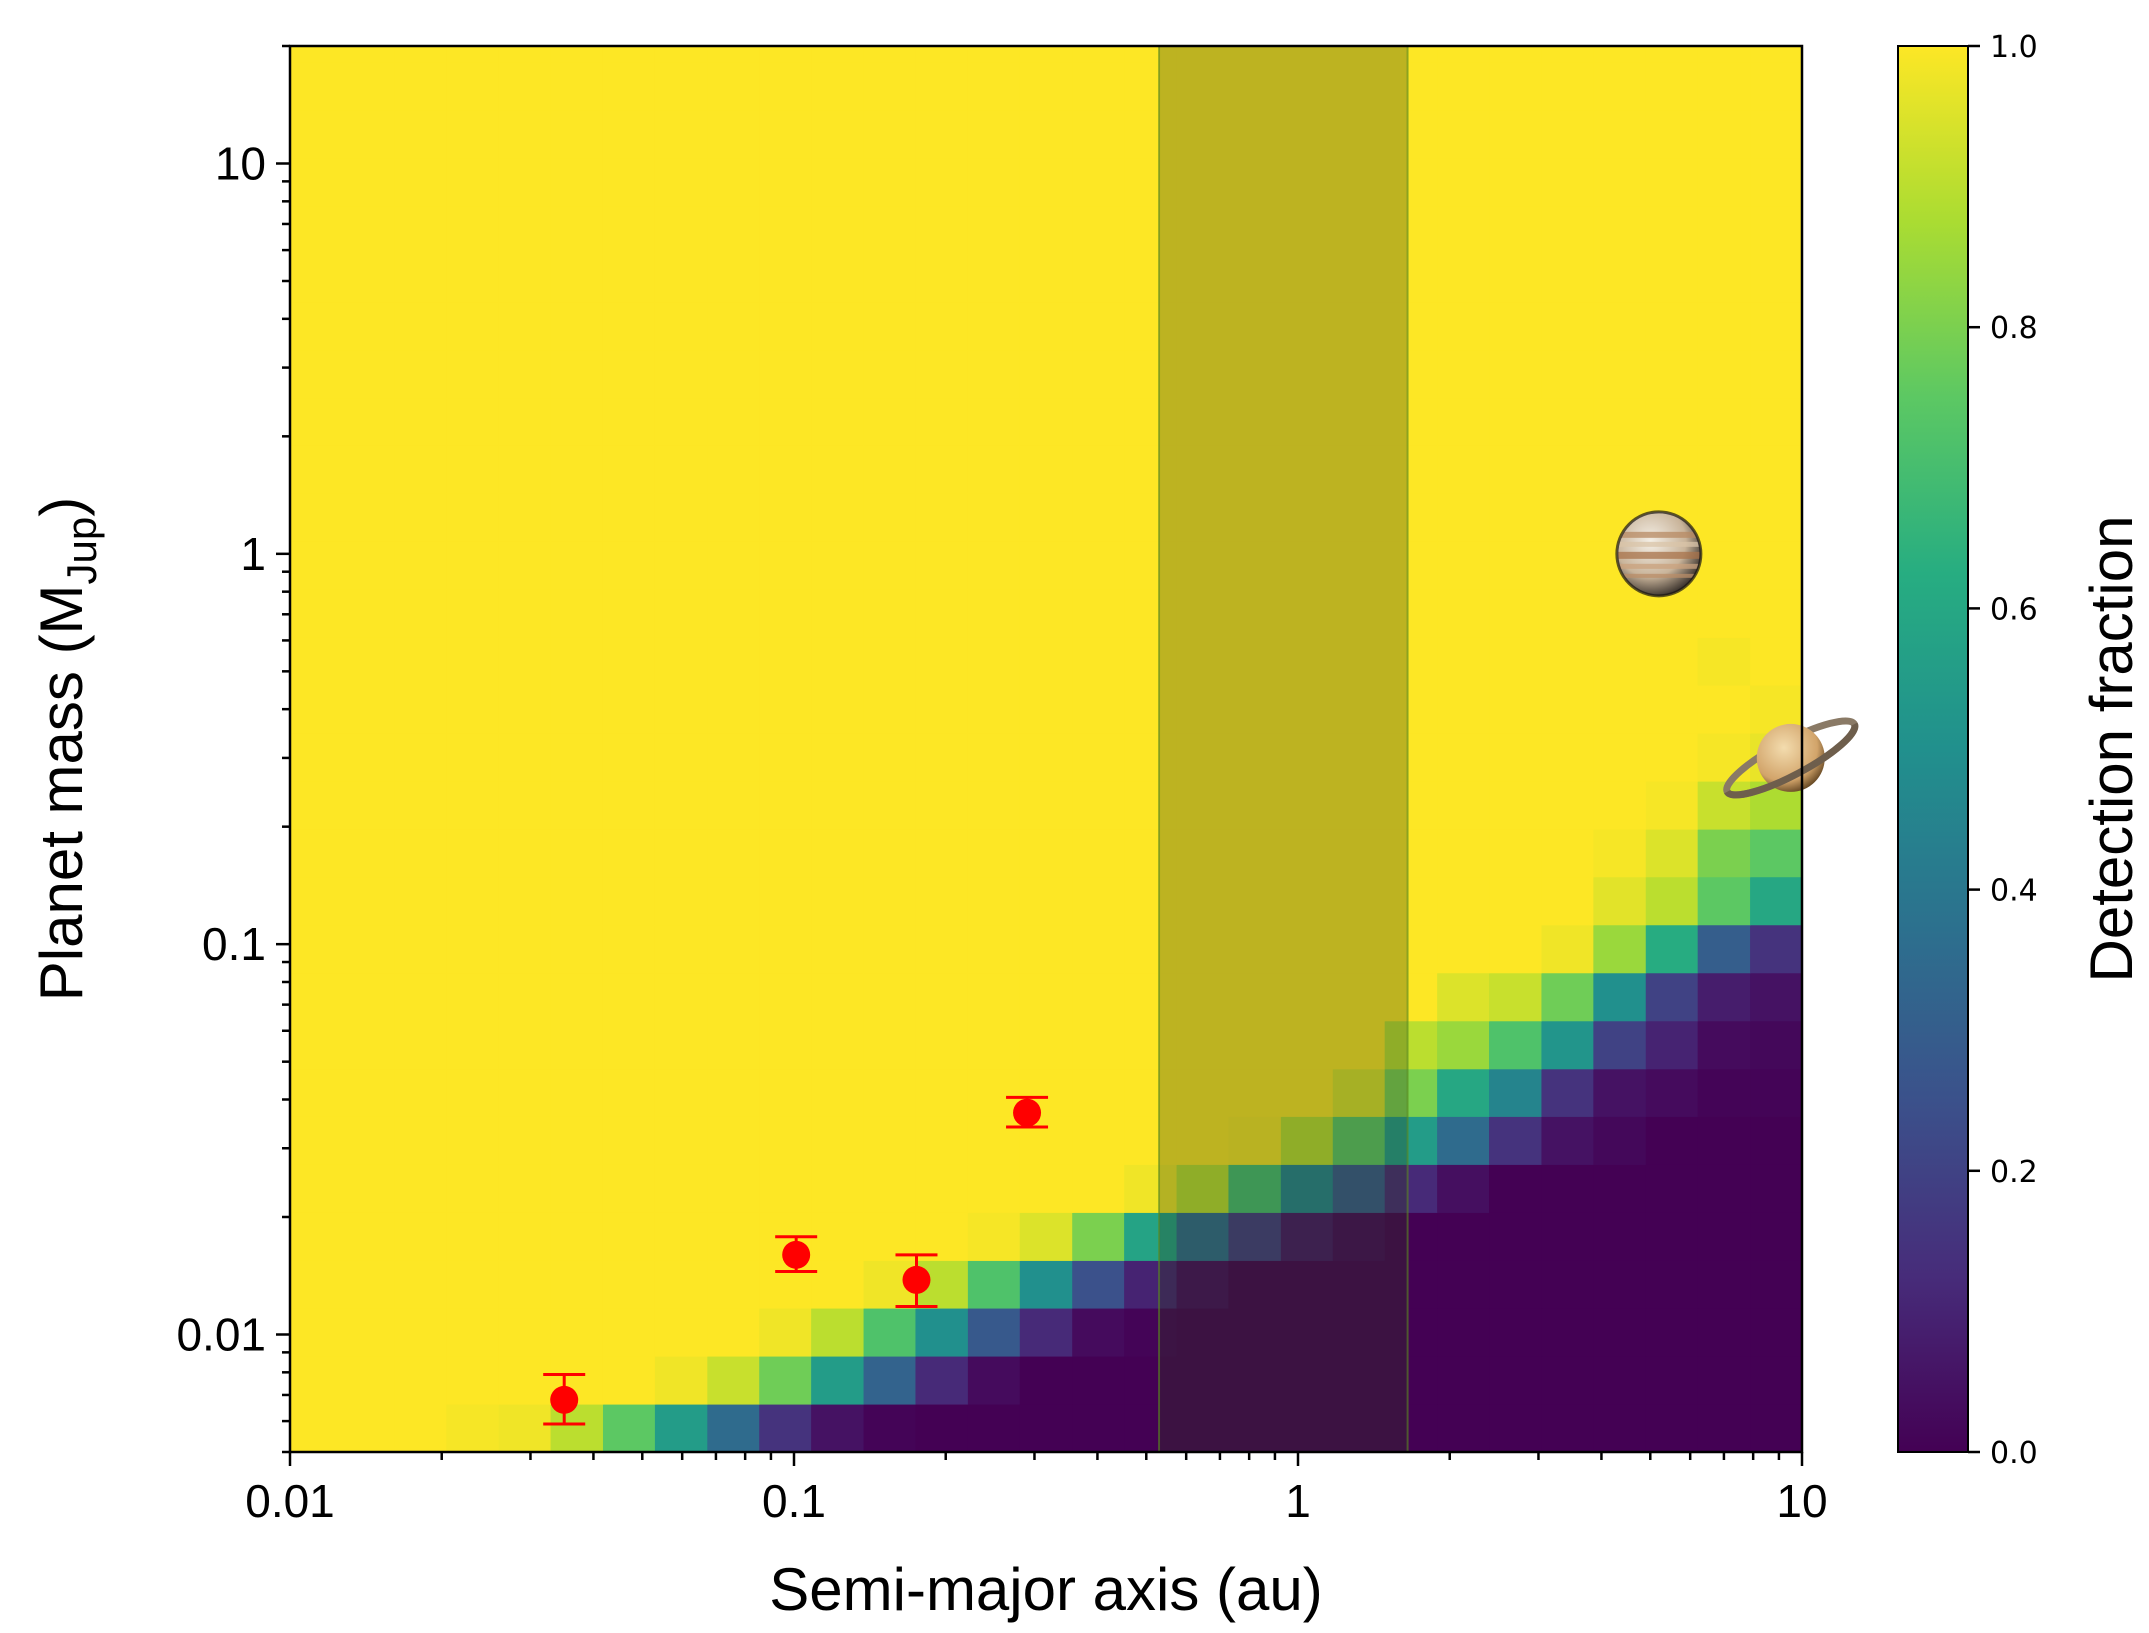 Image resolution: width=2149 pixels, height=1633 pixels. I want to click on planet-marker, so click(1027, 1112).